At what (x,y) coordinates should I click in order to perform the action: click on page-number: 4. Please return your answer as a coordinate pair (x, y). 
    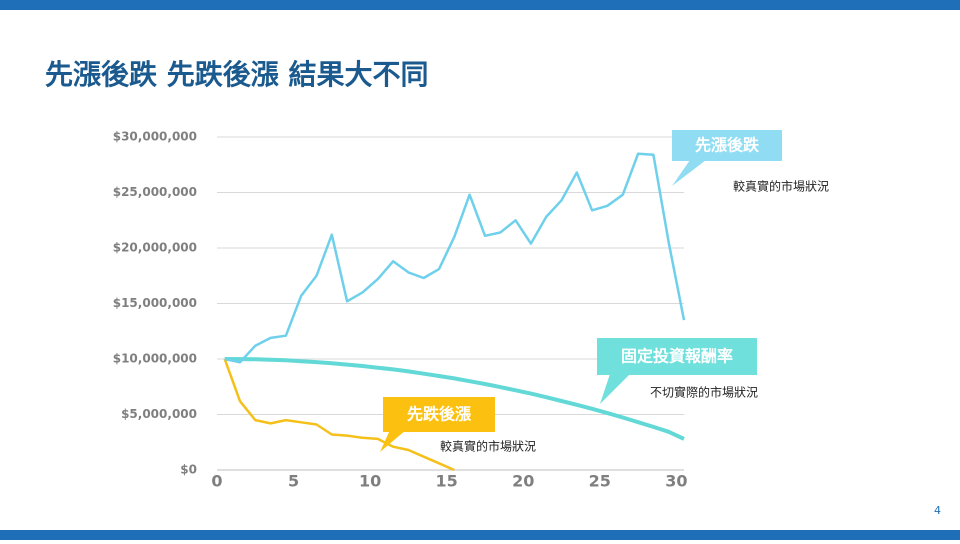
    Looking at the image, I should click on (937, 510).